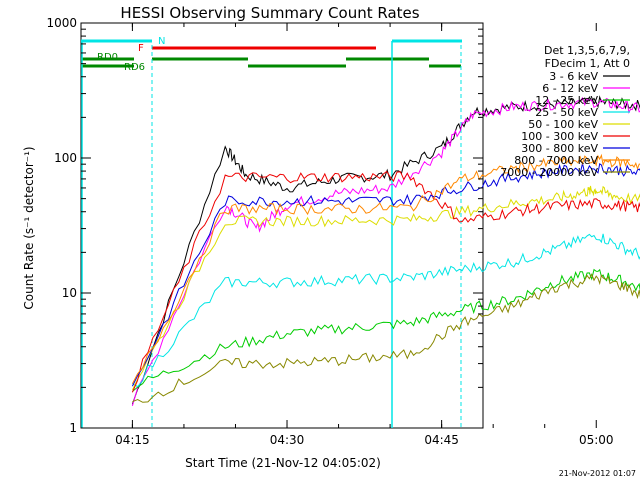 The height and width of the screenshot is (480, 640). What do you see at coordinates (556, 160) in the screenshot?
I see `legend-label-7: 800 - 7000 keV` at bounding box center [556, 160].